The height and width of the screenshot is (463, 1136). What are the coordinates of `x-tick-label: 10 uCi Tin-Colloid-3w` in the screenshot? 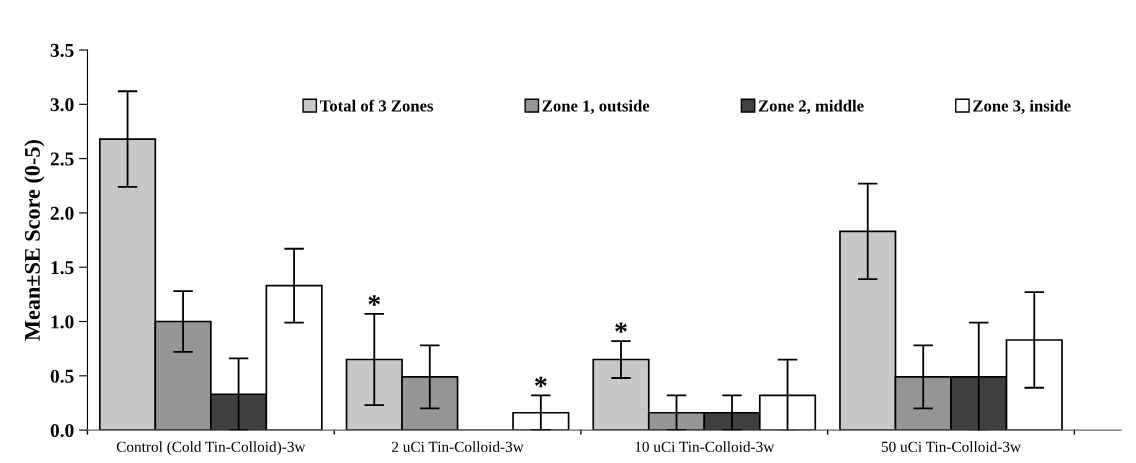 It's located at (705, 446).